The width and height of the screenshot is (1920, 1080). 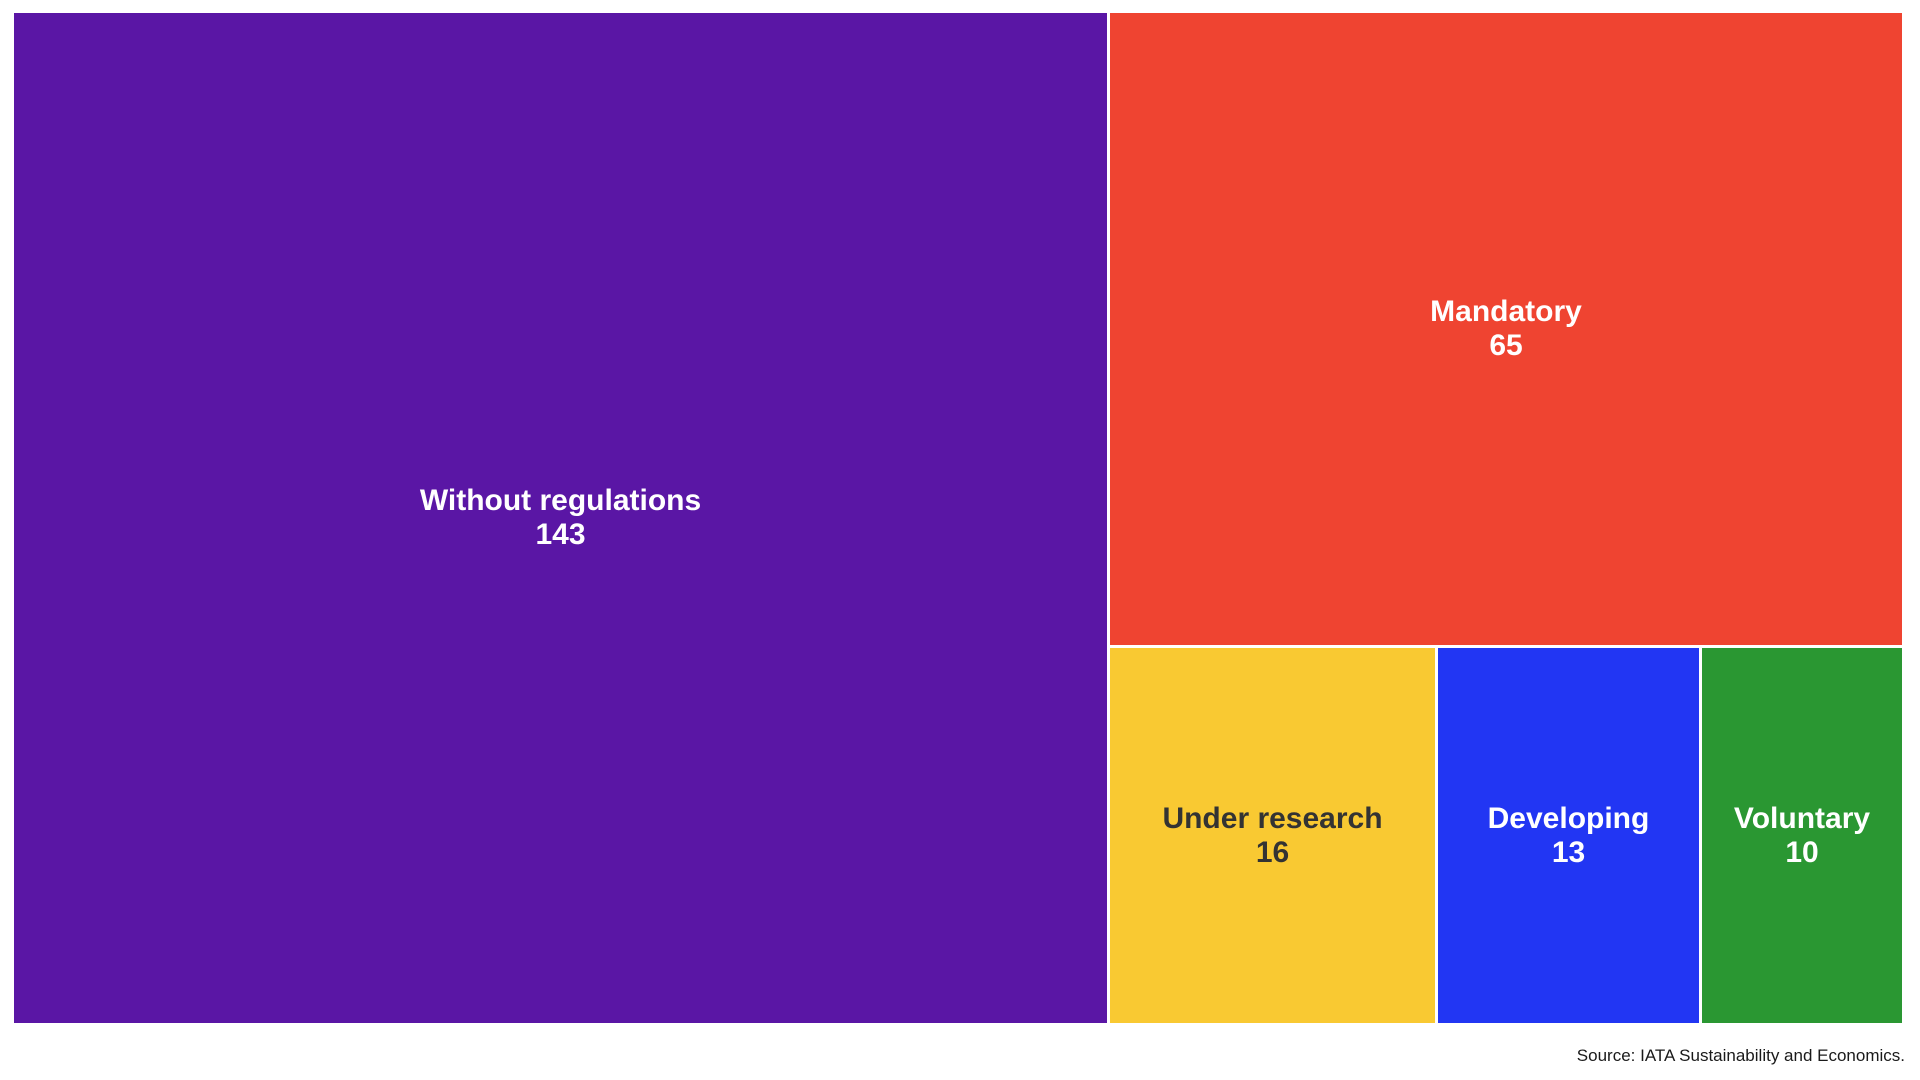 I want to click on tile-value: 13, so click(x=1568, y=852).